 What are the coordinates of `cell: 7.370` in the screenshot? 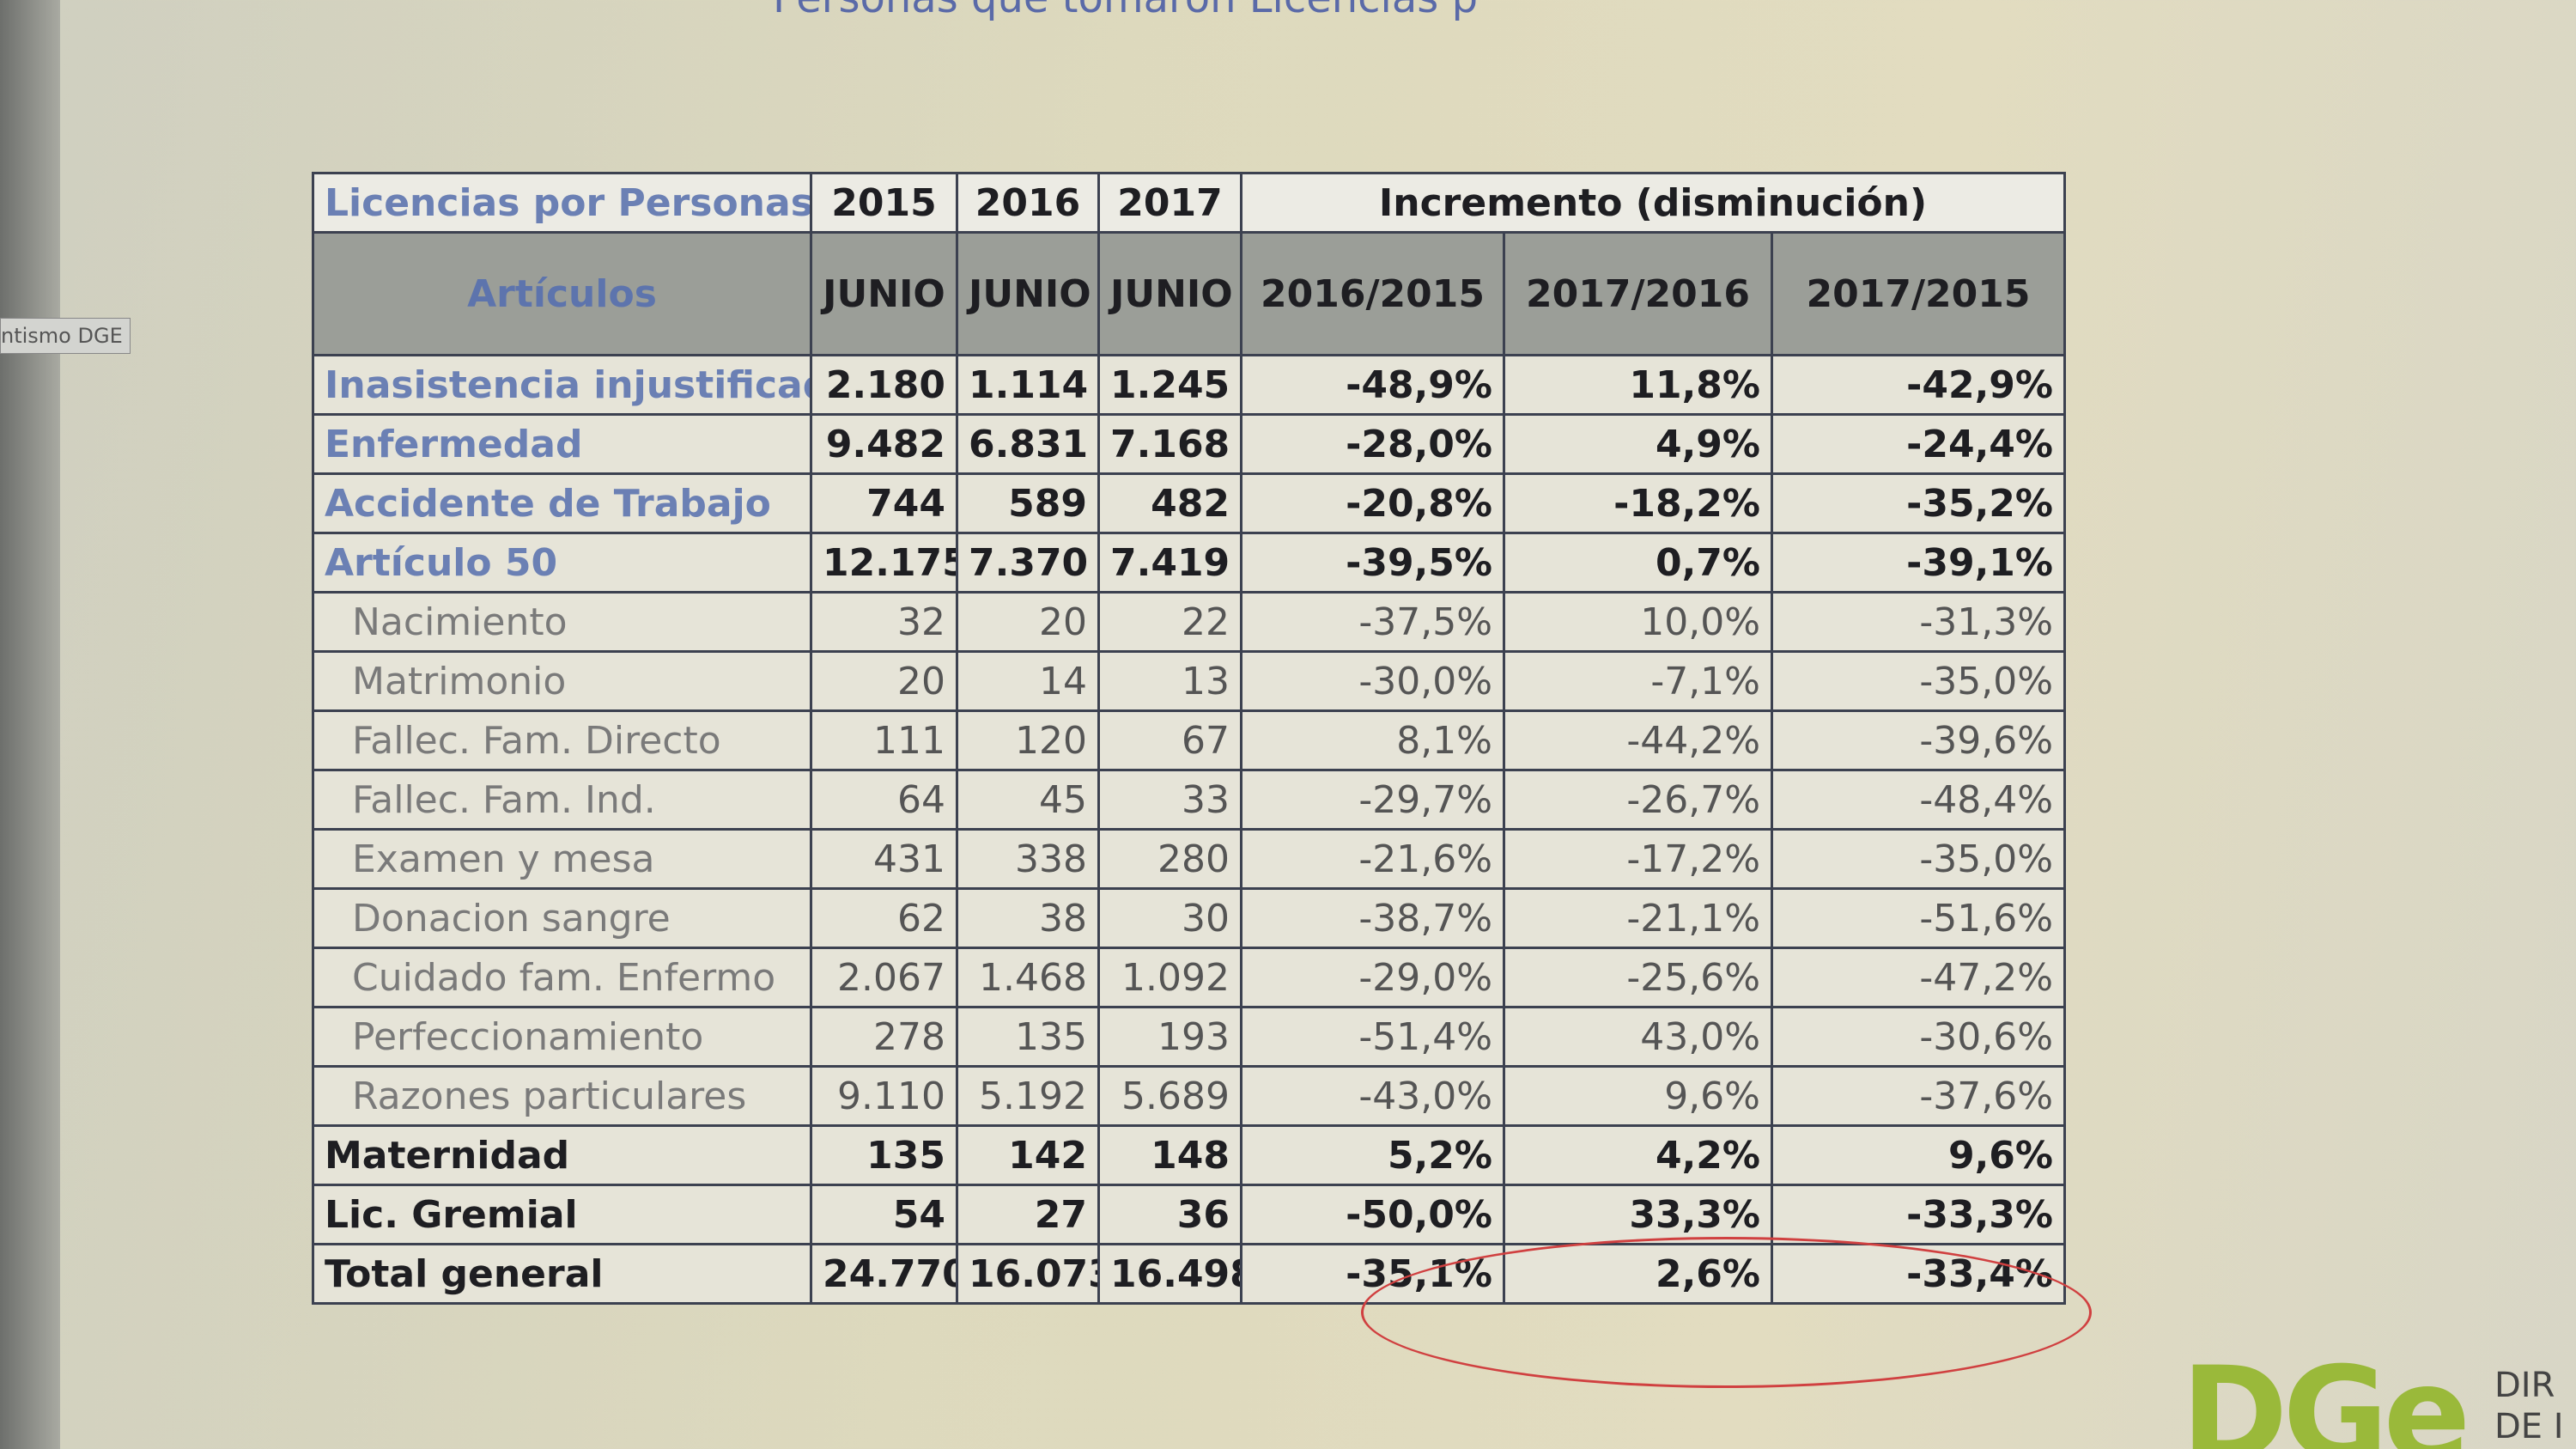 It's located at (1028, 563).